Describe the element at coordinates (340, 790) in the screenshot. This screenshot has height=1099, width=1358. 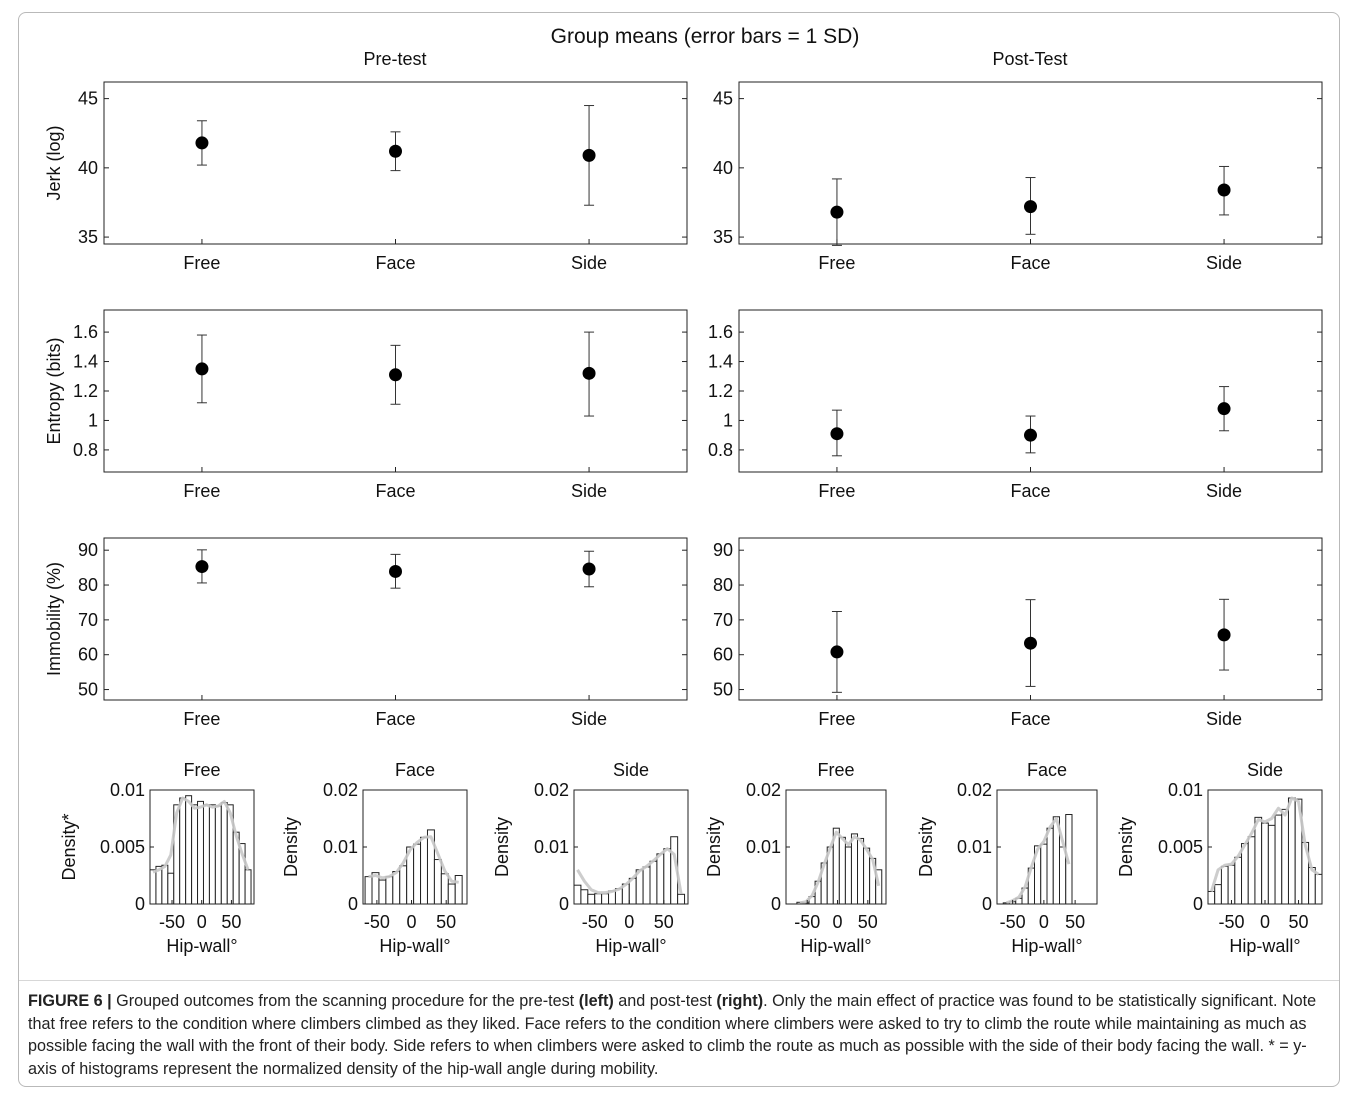
I see `hist-pre-face-ytick-label: 0.02` at that location.